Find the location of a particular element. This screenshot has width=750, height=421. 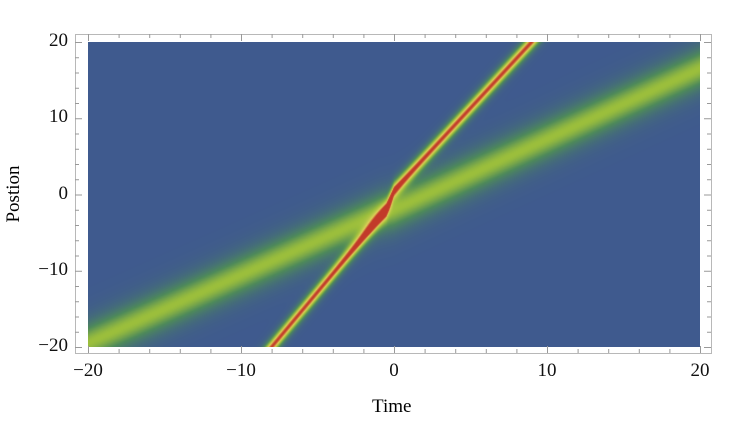

x-tick-label: 10 is located at coordinates (547, 370).